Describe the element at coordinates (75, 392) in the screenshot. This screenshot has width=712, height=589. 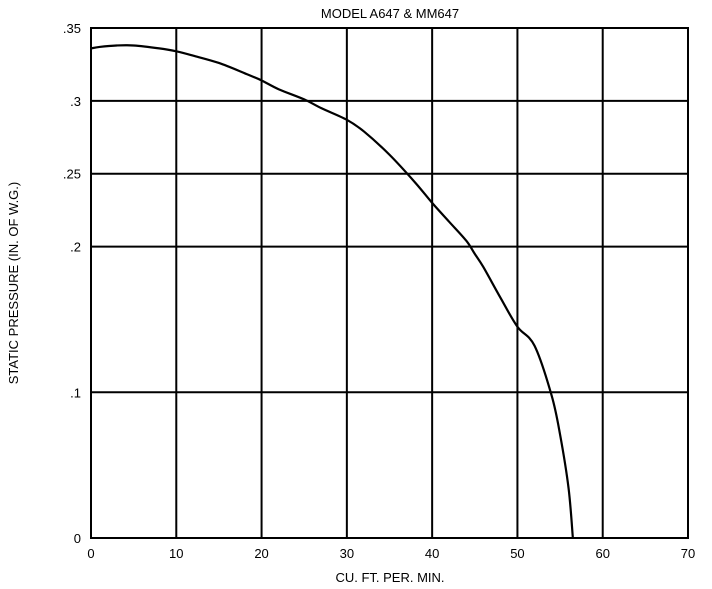
I see `y-tick-label: .1` at that location.